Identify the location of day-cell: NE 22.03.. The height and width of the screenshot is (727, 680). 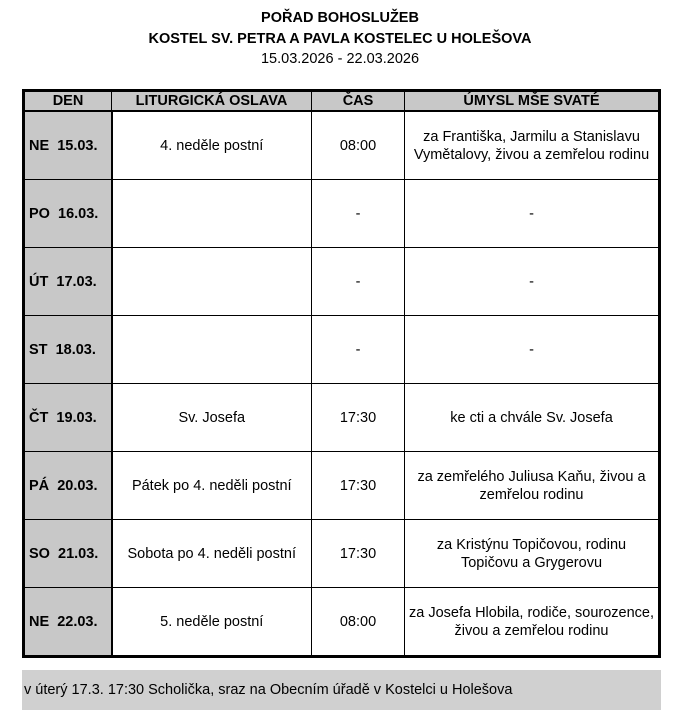
(68, 622).